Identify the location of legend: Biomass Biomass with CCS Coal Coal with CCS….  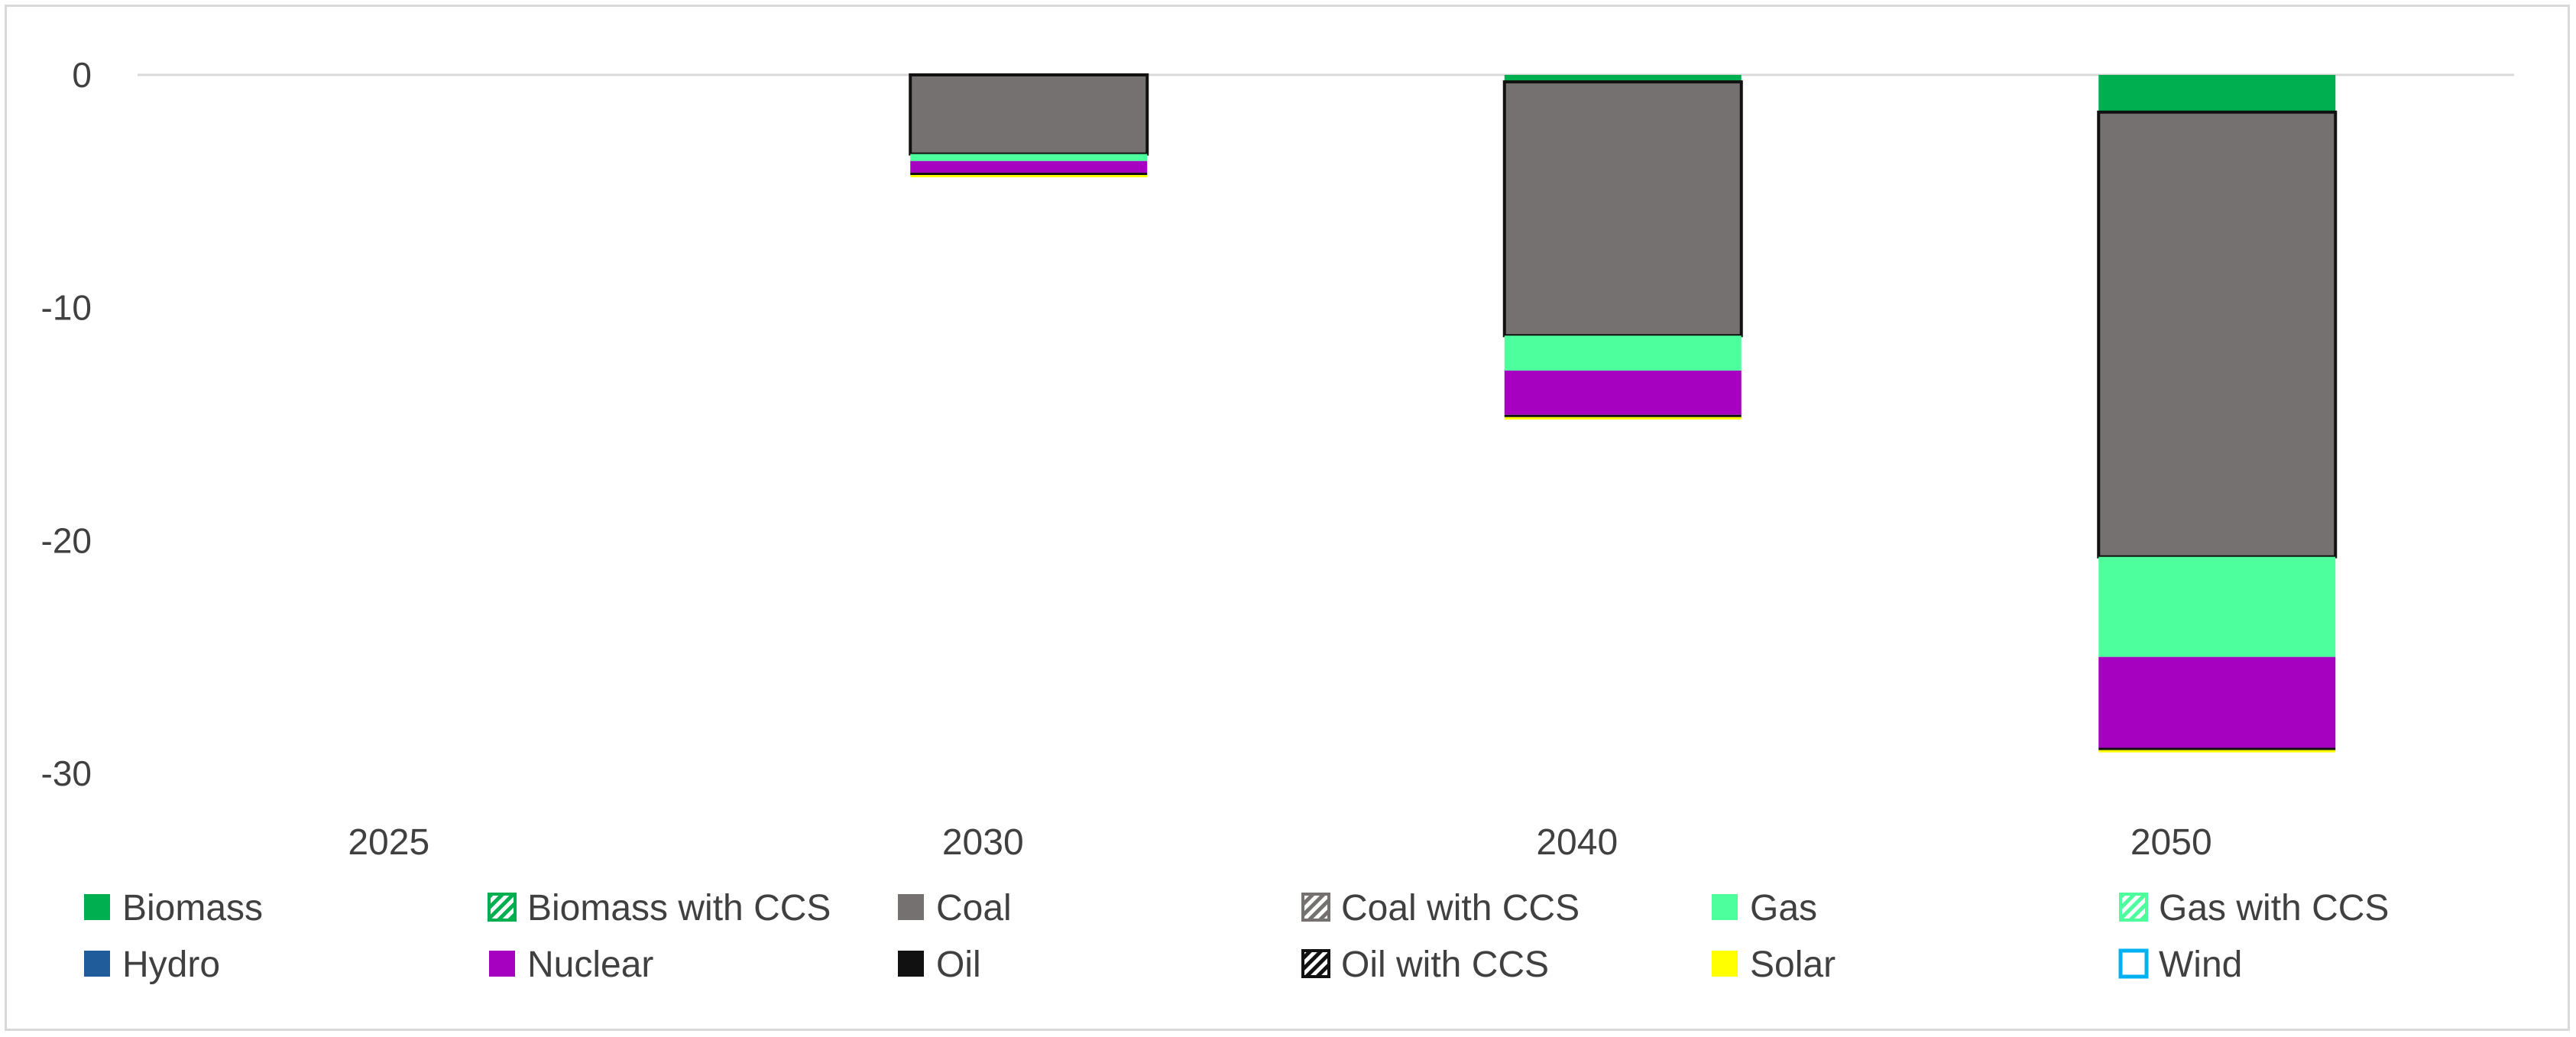
(1237, 936).